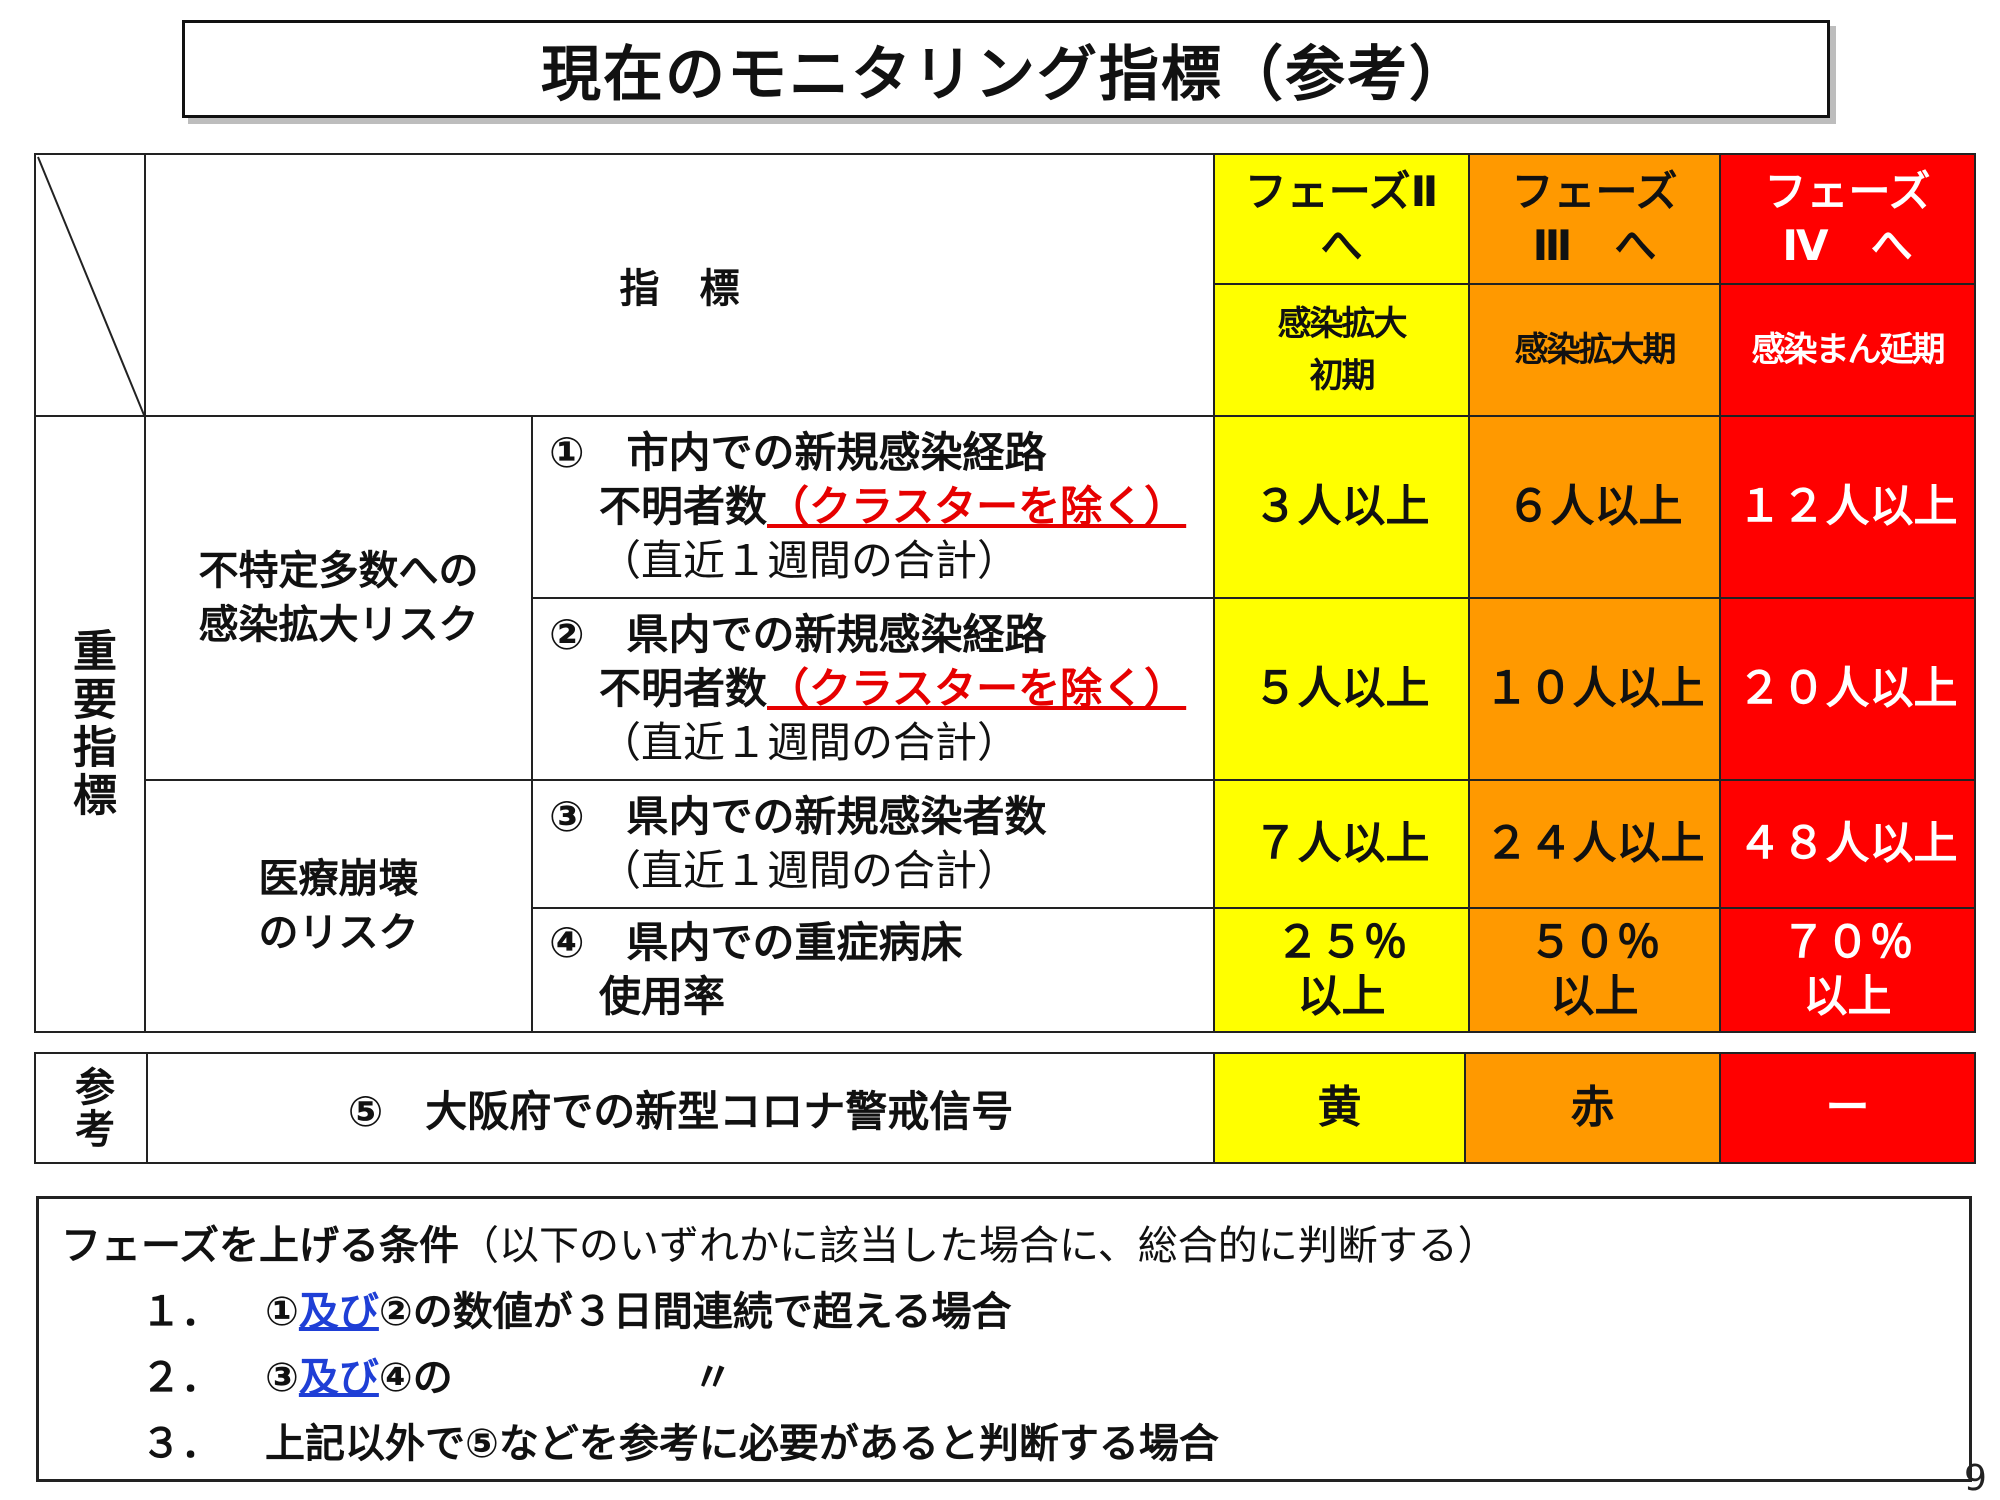 The image size is (2000, 1500). What do you see at coordinates (809, 742) in the screenshot?
I see `indicator-2-note: （直近１週間の合計）` at bounding box center [809, 742].